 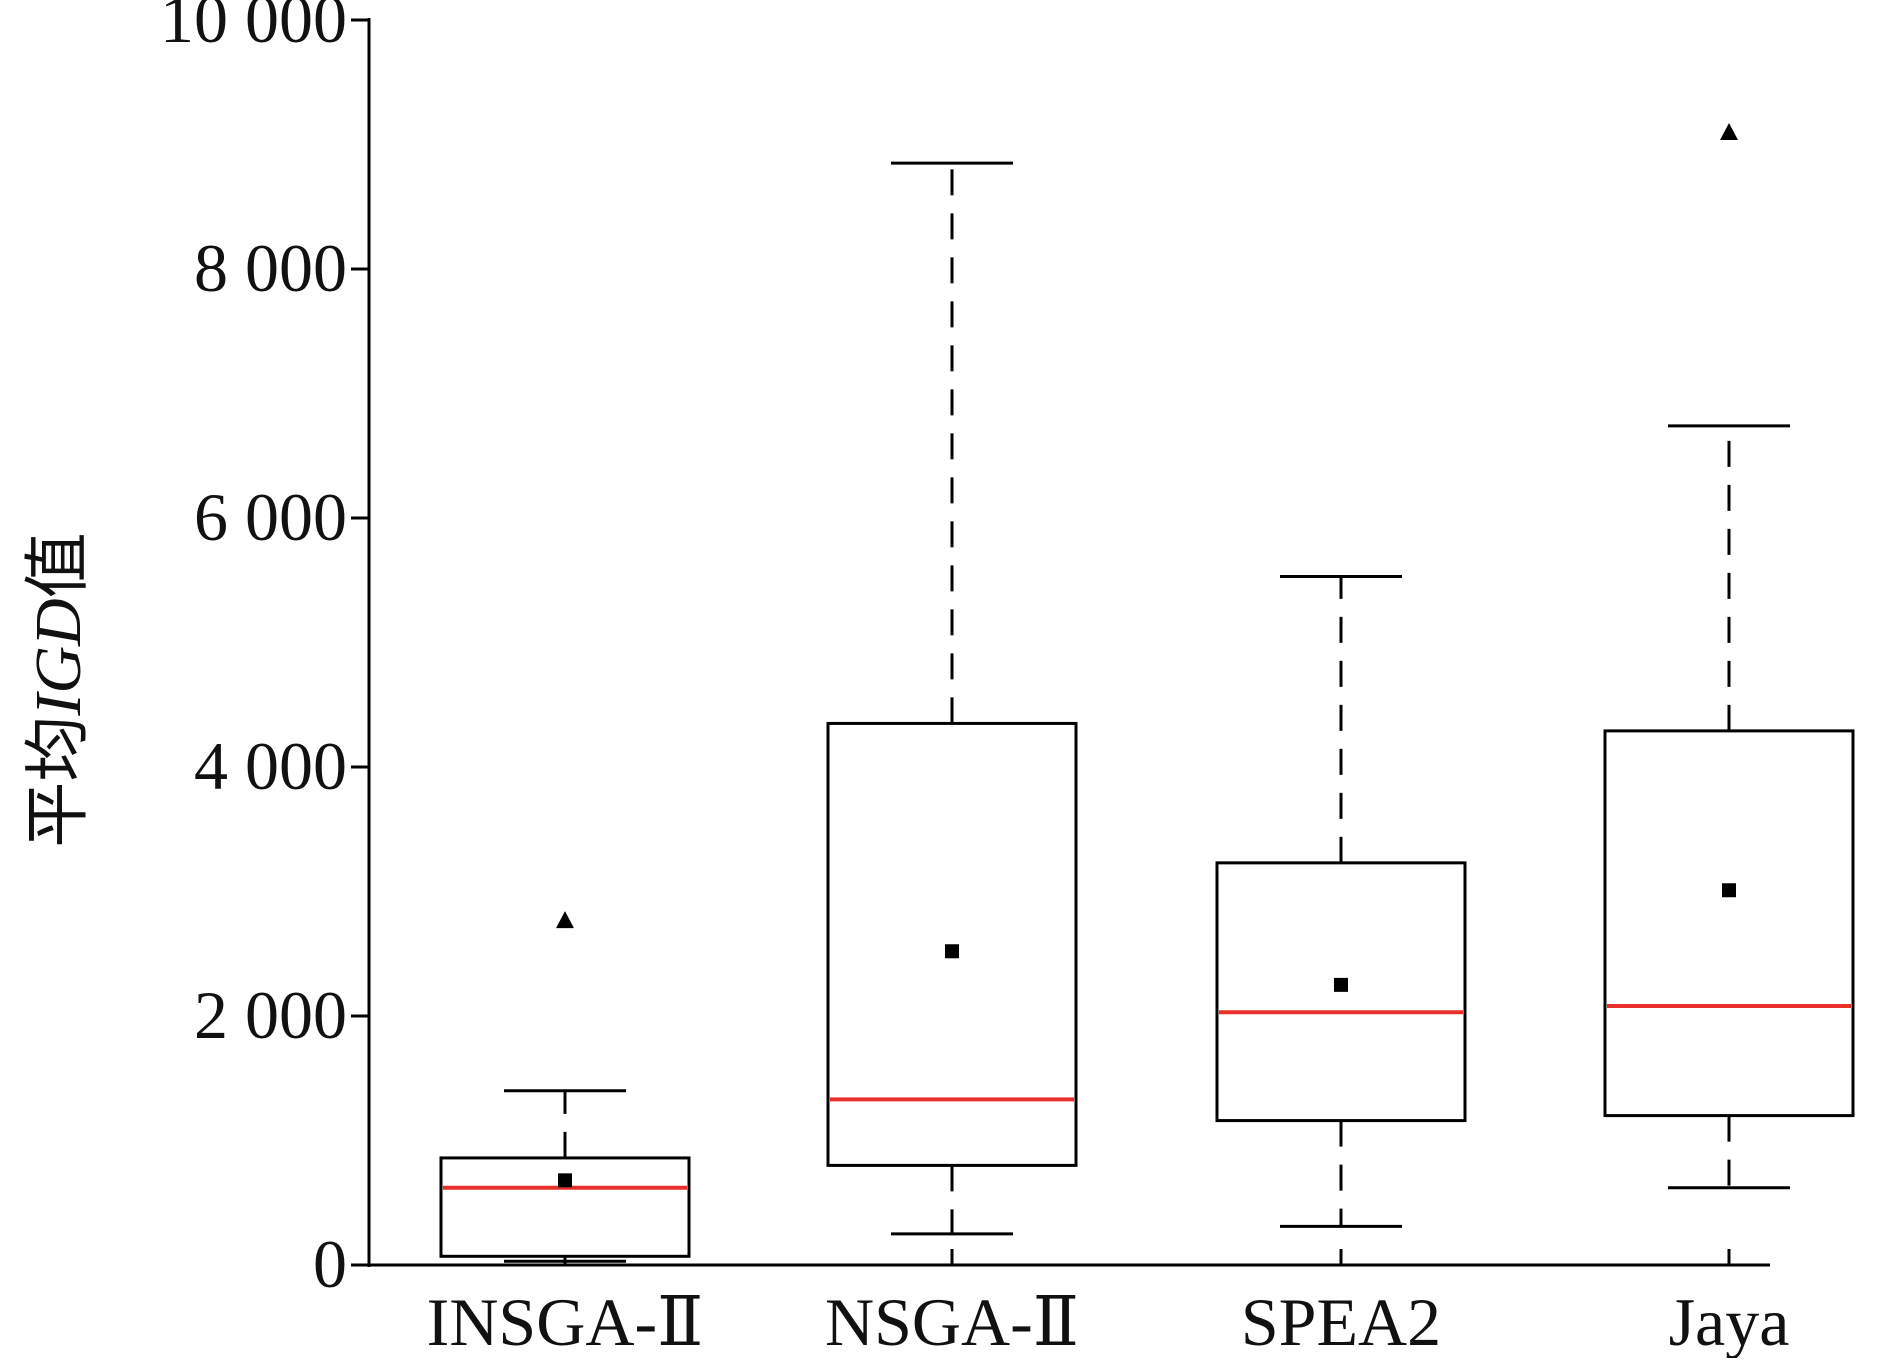 What do you see at coordinates (58, 782) in the screenshot?
I see `y-axis-label-pre: 平均` at bounding box center [58, 782].